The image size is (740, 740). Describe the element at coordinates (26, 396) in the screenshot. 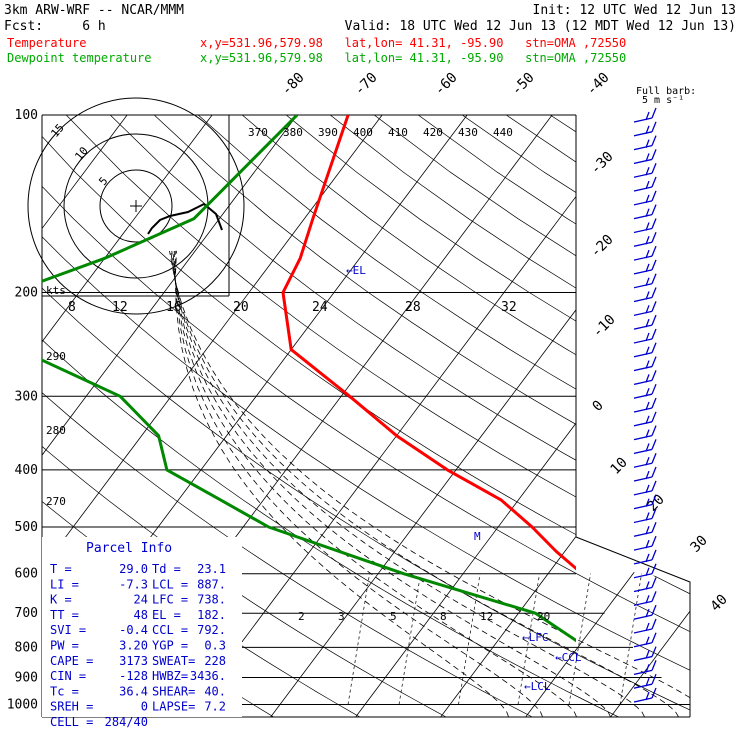

I see `pressure-label: 300` at that location.